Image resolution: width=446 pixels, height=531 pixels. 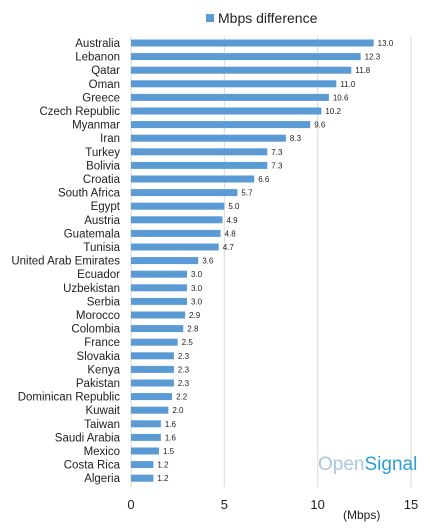 What do you see at coordinates (264, 179) in the screenshot?
I see `value-label-croatia: 6.6` at bounding box center [264, 179].